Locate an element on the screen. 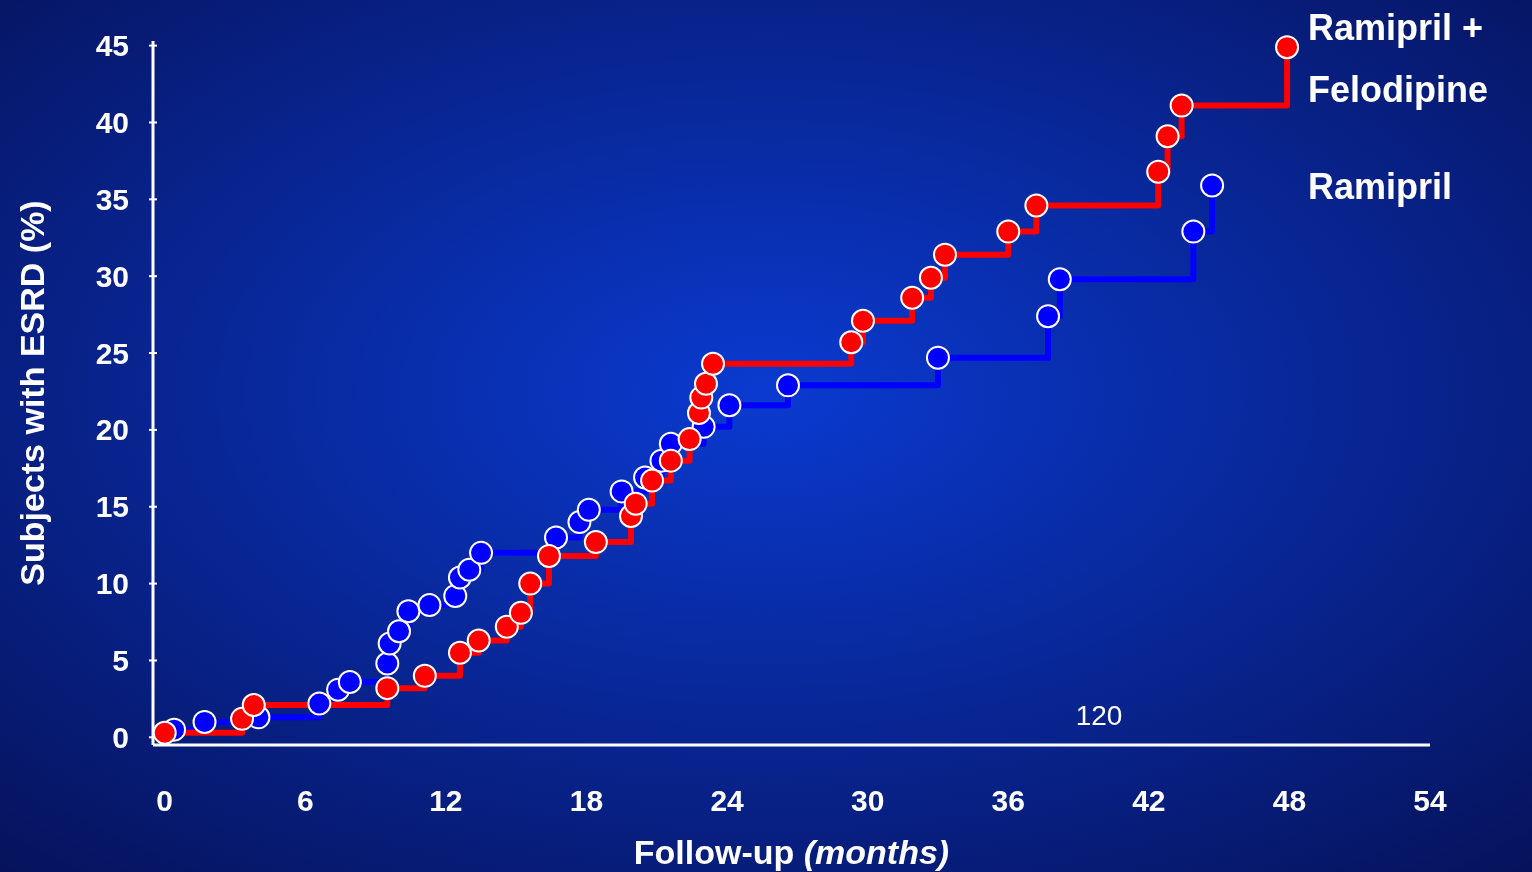 This screenshot has height=872, width=1532. x-tick-label: 0 is located at coordinates (165, 800).